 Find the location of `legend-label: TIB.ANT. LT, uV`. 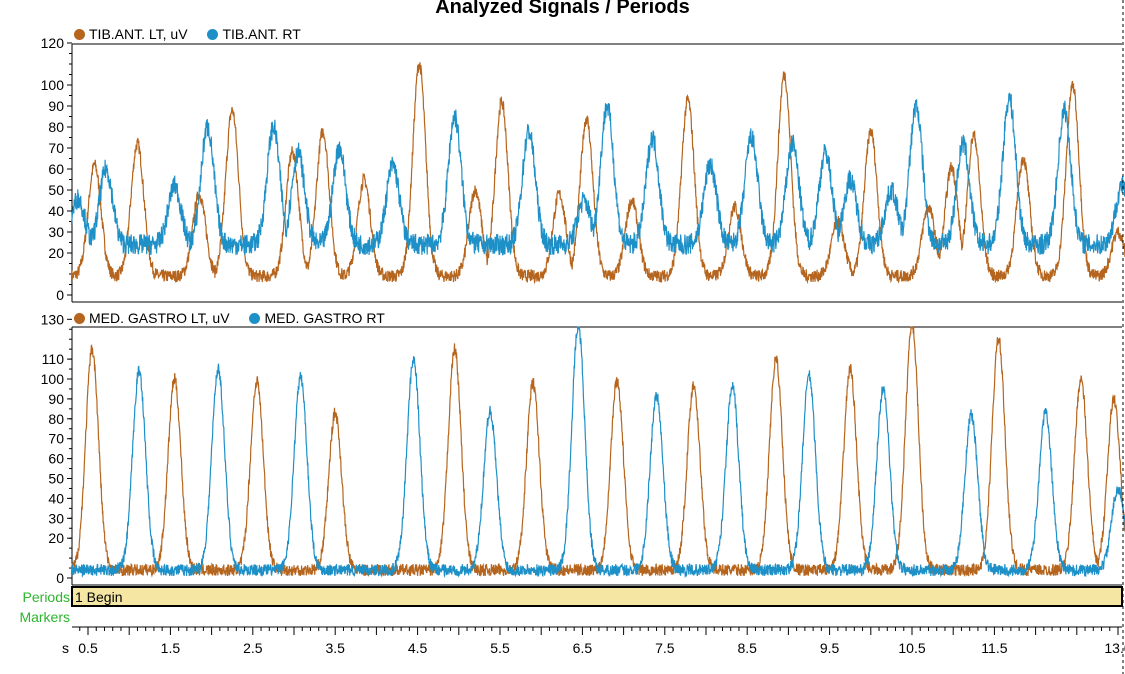

legend-label: TIB.ANT. LT, uV is located at coordinates (138, 34).